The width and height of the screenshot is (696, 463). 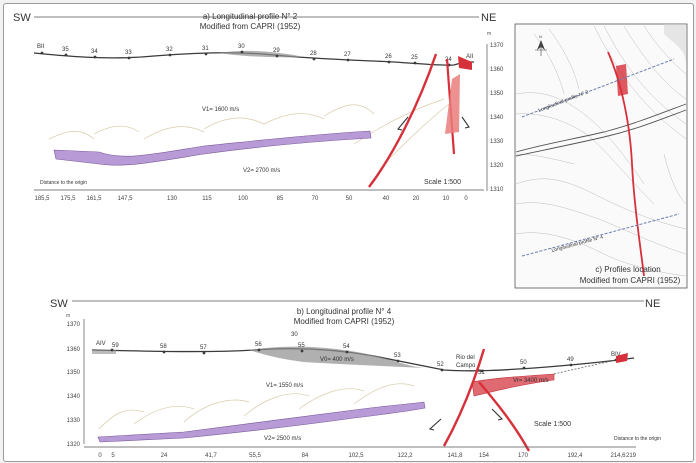 I want to click on panel-a-subtitle: Modified from CAPRI (1952), so click(x=250, y=26).